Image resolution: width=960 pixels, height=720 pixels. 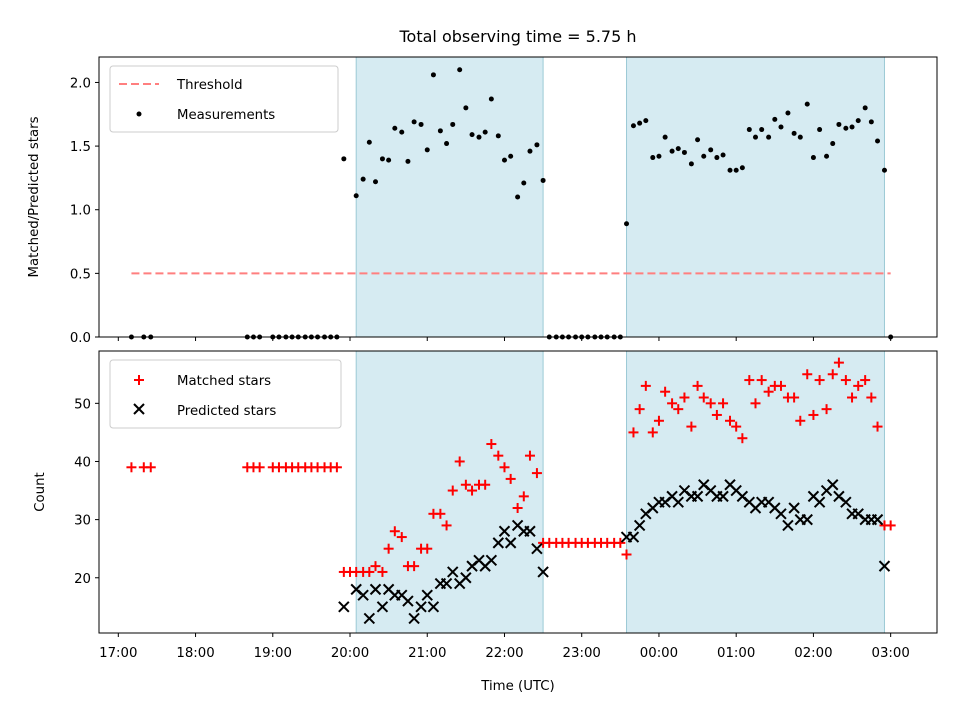 I want to click on bottom-y-axis-label: Count, so click(x=40, y=492).